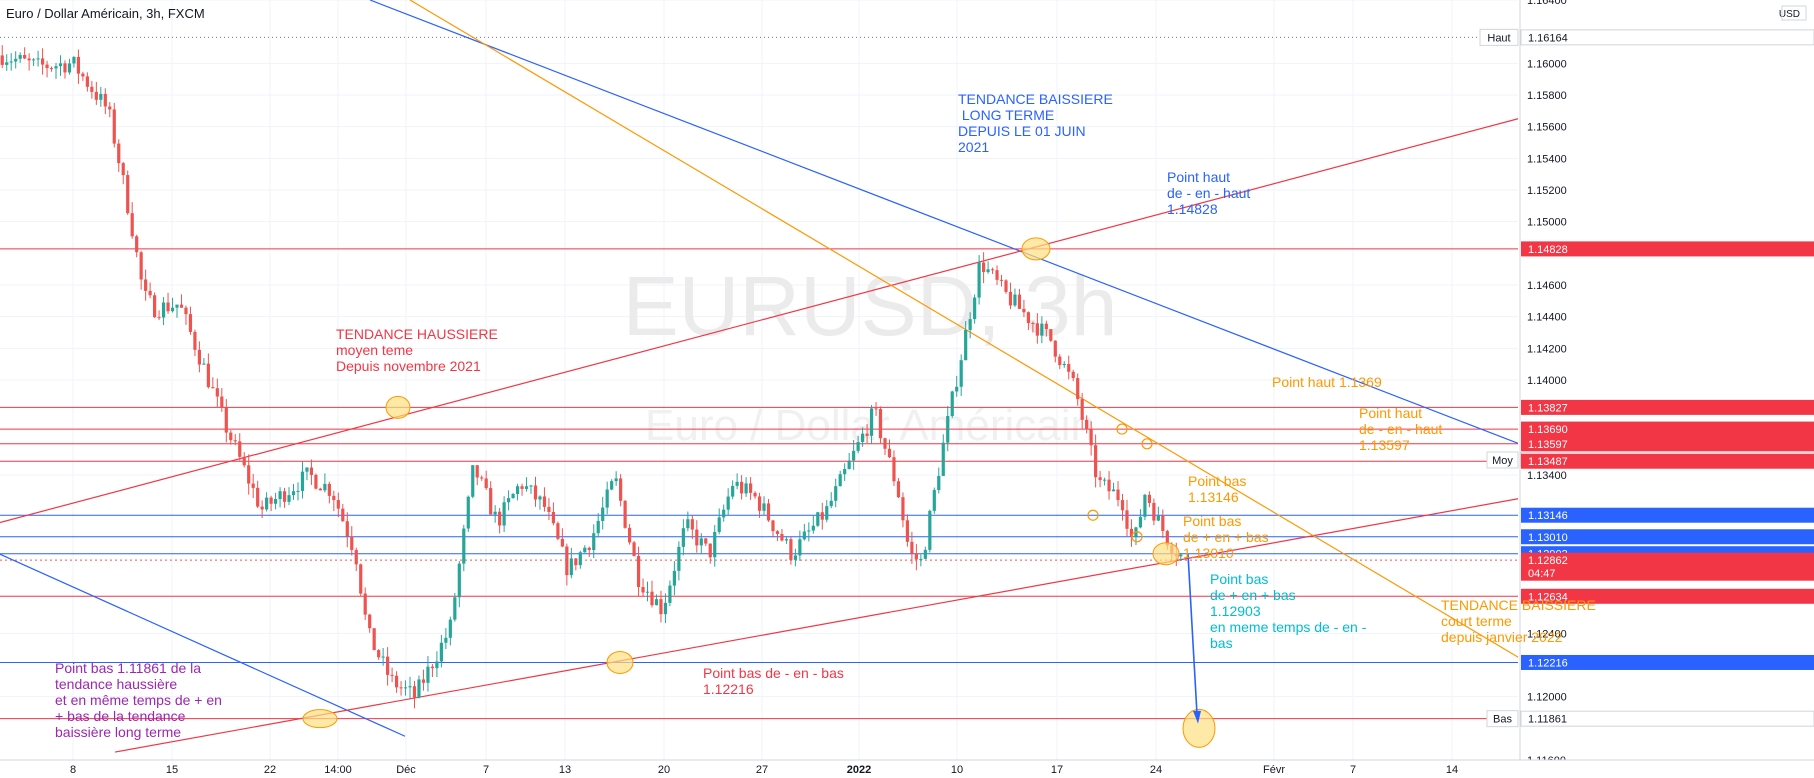 This screenshot has height=778, width=1814. Describe the element at coordinates (270, 770) in the screenshot. I see `time-tick-label: 22` at that location.